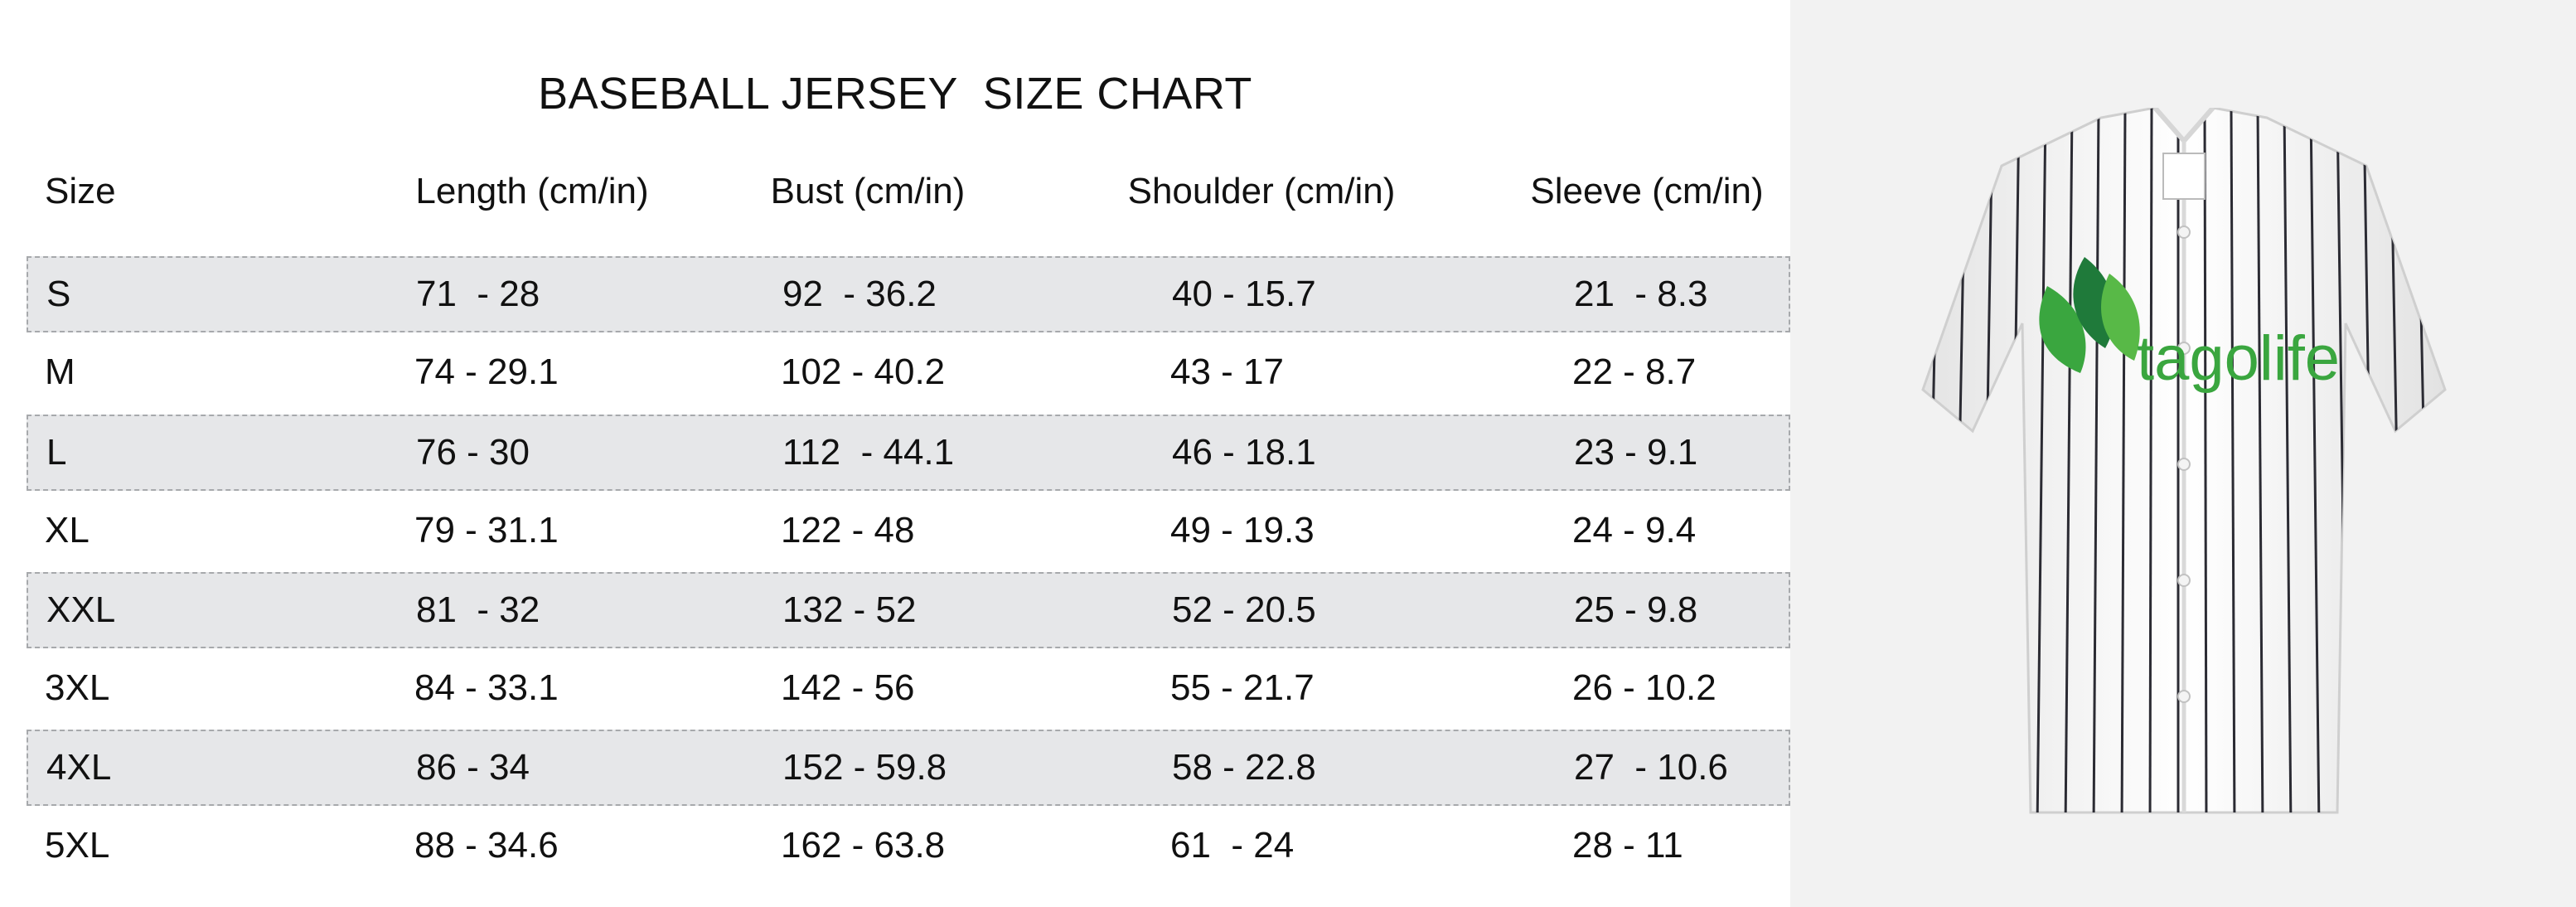 Image resolution: width=2576 pixels, height=907 pixels. What do you see at coordinates (1244, 609) in the screenshot?
I see `shoulder-cell: 52 - 20.5` at bounding box center [1244, 609].